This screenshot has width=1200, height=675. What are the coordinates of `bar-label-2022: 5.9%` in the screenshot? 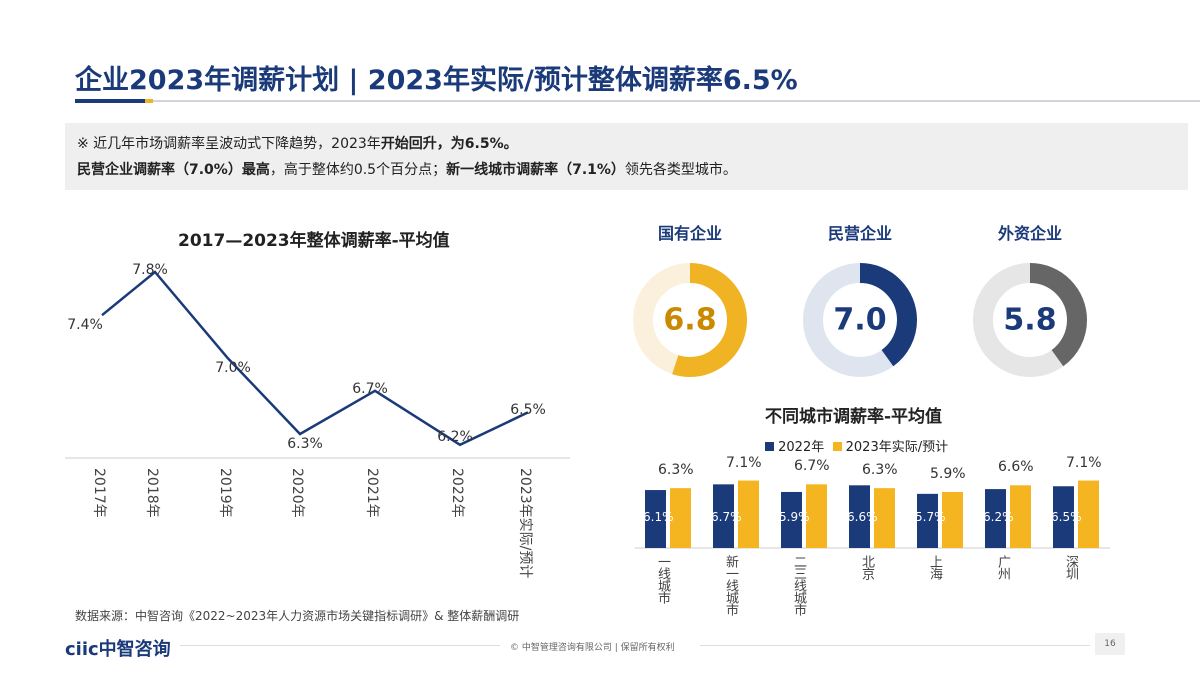 It's located at (794, 517).